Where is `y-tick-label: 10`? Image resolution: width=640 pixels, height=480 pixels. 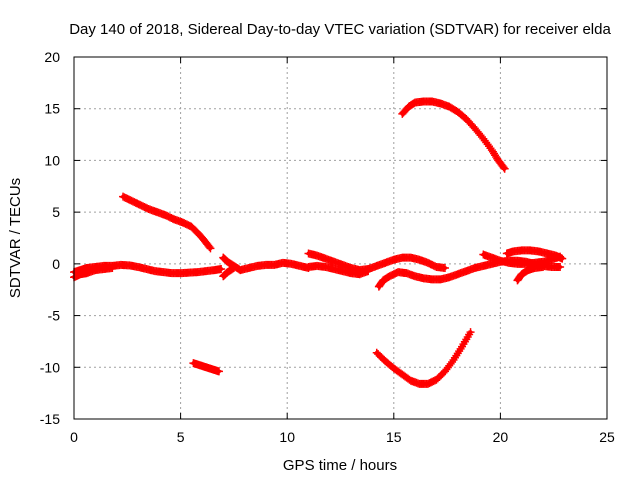 y-tick-label: 10 is located at coordinates (52, 160).